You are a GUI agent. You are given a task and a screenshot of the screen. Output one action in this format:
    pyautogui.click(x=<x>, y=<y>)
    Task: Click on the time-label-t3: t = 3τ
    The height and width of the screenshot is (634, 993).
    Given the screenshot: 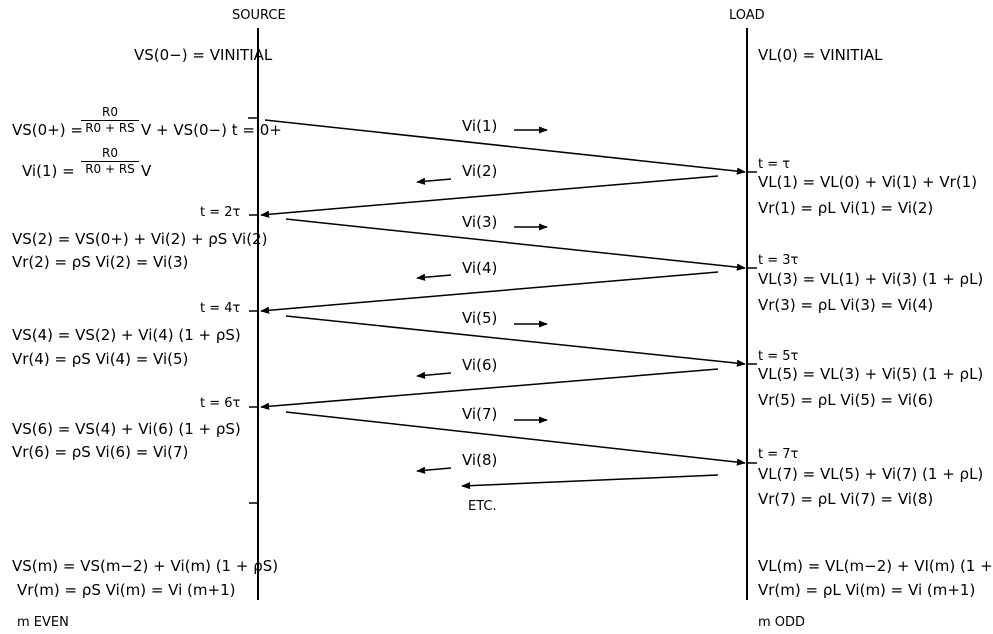 What is the action you would take?
    pyautogui.click(x=778, y=260)
    